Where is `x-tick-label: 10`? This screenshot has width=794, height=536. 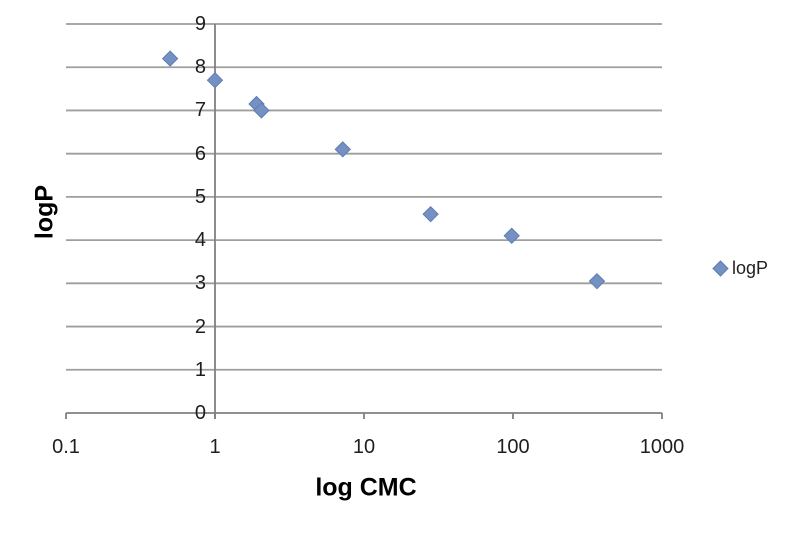
x-tick-label: 10 is located at coordinates (364, 447).